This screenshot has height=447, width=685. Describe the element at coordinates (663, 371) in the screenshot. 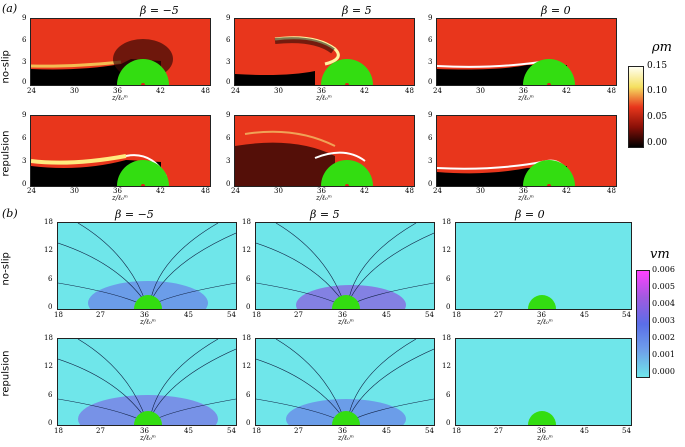

I see `b-cbtick: 0.000` at that location.